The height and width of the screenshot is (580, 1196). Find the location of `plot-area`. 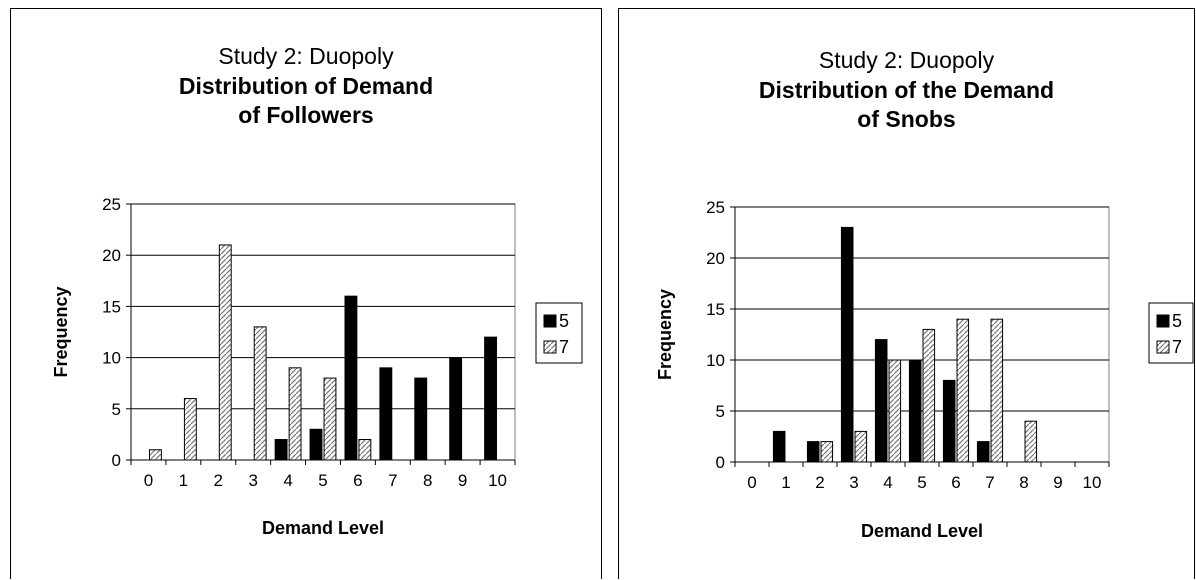

plot-area is located at coordinates (922, 334).